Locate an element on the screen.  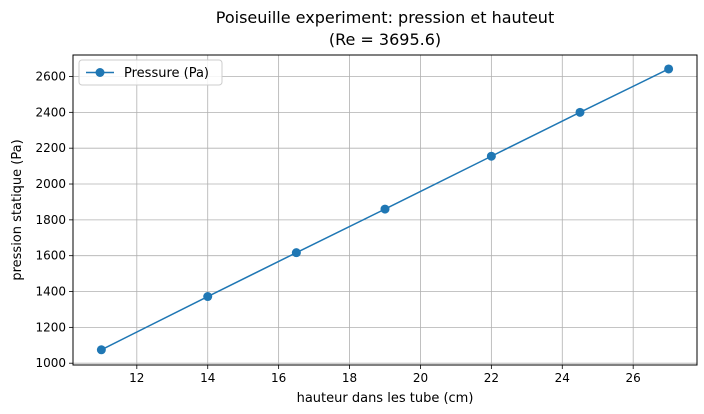
x-tick-label: 12 is located at coordinates (136, 378).